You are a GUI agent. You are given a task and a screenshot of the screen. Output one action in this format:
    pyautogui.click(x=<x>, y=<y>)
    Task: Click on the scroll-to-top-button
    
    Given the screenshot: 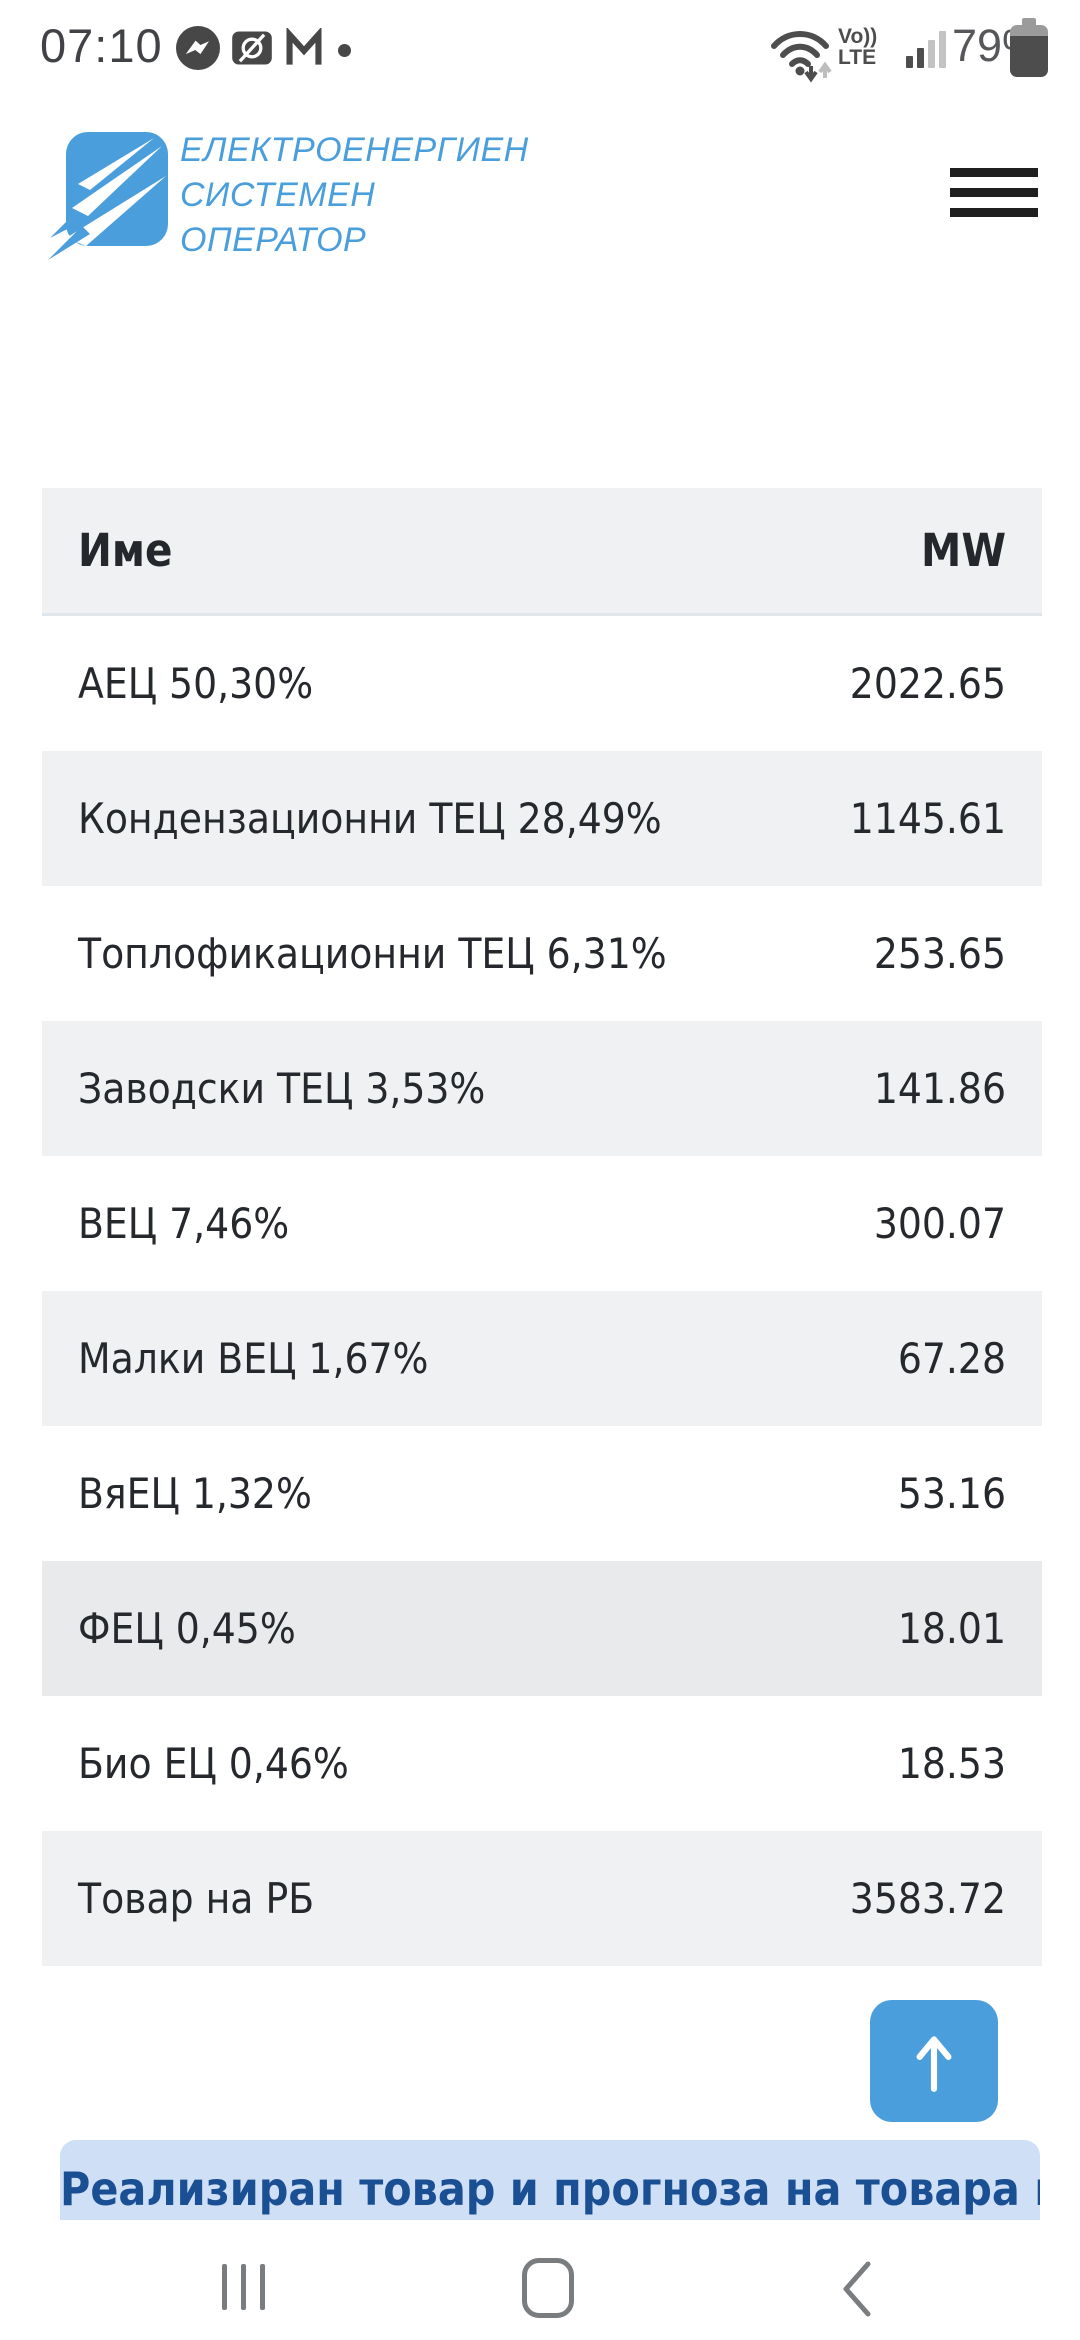 What is the action you would take?
    pyautogui.click(x=934, y=2061)
    